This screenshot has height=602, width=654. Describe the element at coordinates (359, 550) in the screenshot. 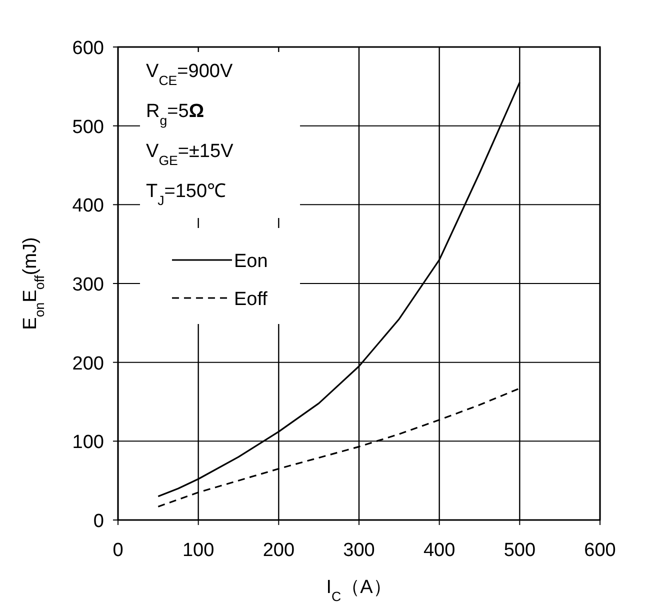

I see `x-tick-label: 300` at that location.